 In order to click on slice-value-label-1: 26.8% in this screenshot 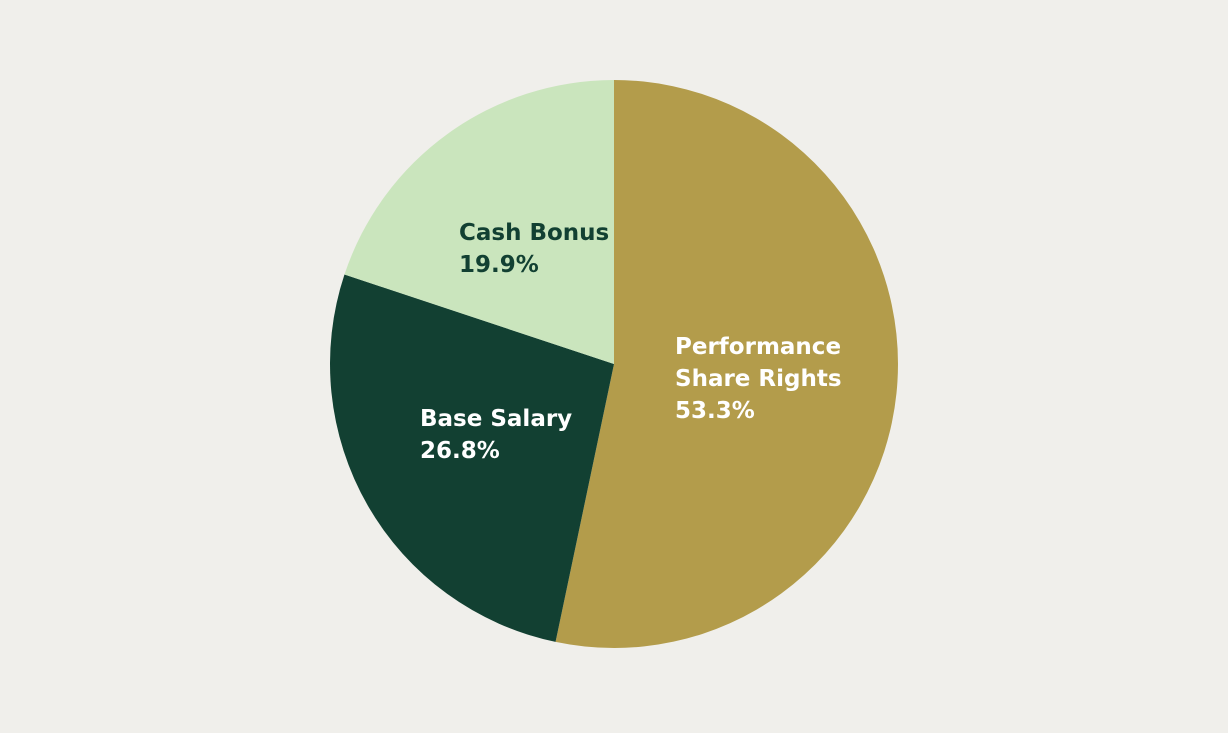, I will do `click(460, 451)`.